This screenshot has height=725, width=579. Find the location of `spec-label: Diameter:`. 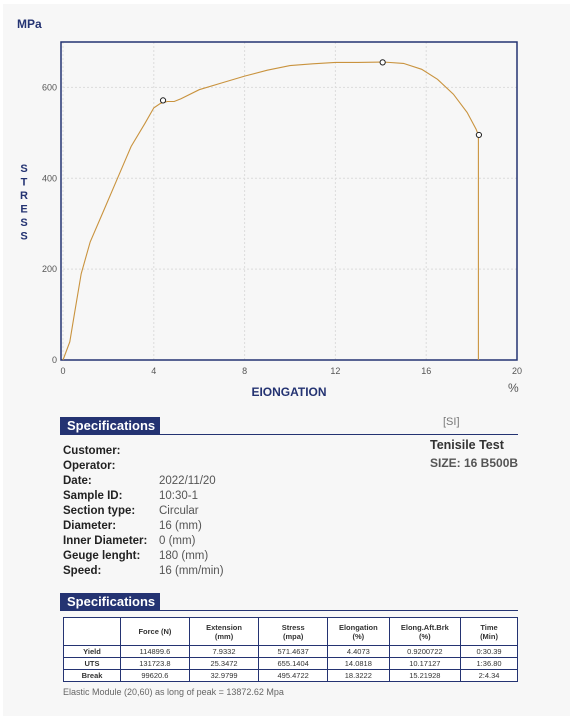

spec-label: Diameter: is located at coordinates (90, 526).